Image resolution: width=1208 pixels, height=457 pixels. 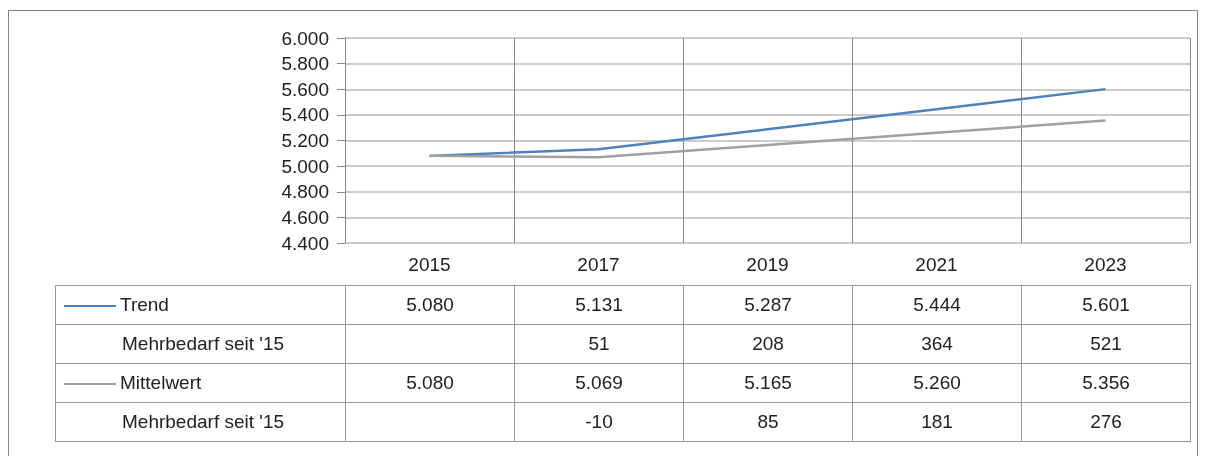 I want to click on y-tick-label: 6.000, so click(x=305, y=38).